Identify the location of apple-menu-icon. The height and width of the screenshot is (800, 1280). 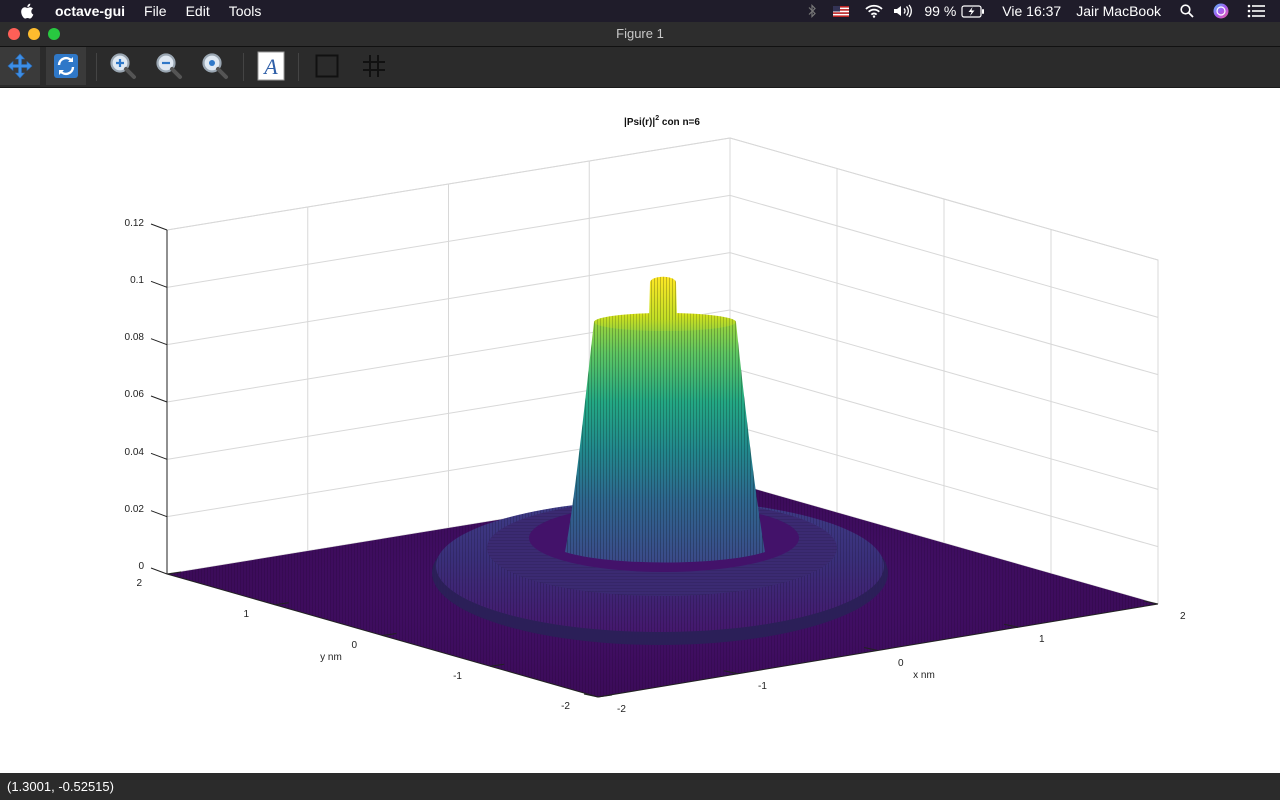
(27, 11).